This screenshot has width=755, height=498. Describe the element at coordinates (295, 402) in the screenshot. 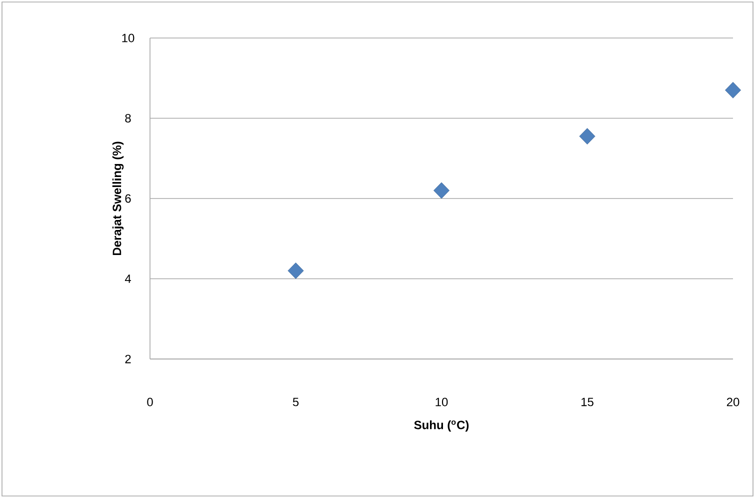

I see `x-tick-label: 5` at that location.